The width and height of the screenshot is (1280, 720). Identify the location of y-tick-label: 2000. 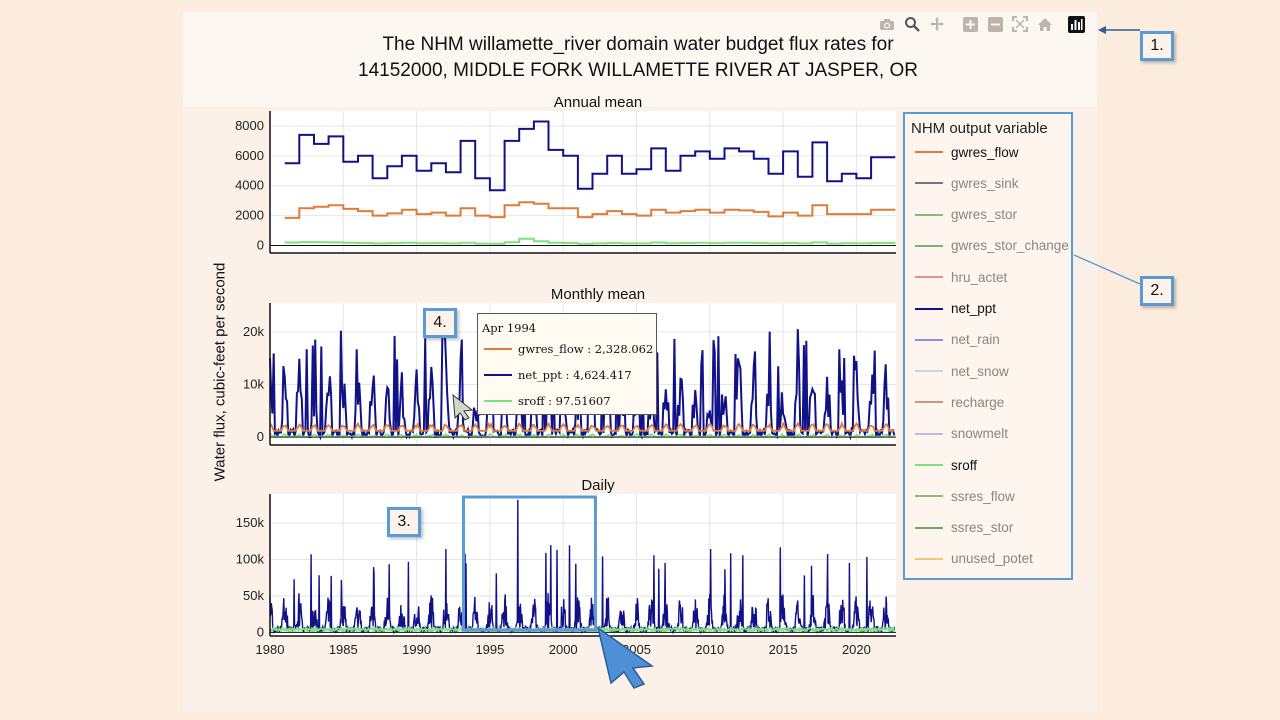
(249, 215).